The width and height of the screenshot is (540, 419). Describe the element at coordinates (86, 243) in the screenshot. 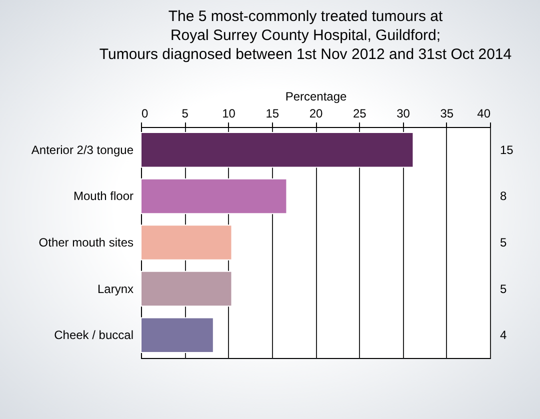

I see `y-tick-label: Other mouth sites` at that location.